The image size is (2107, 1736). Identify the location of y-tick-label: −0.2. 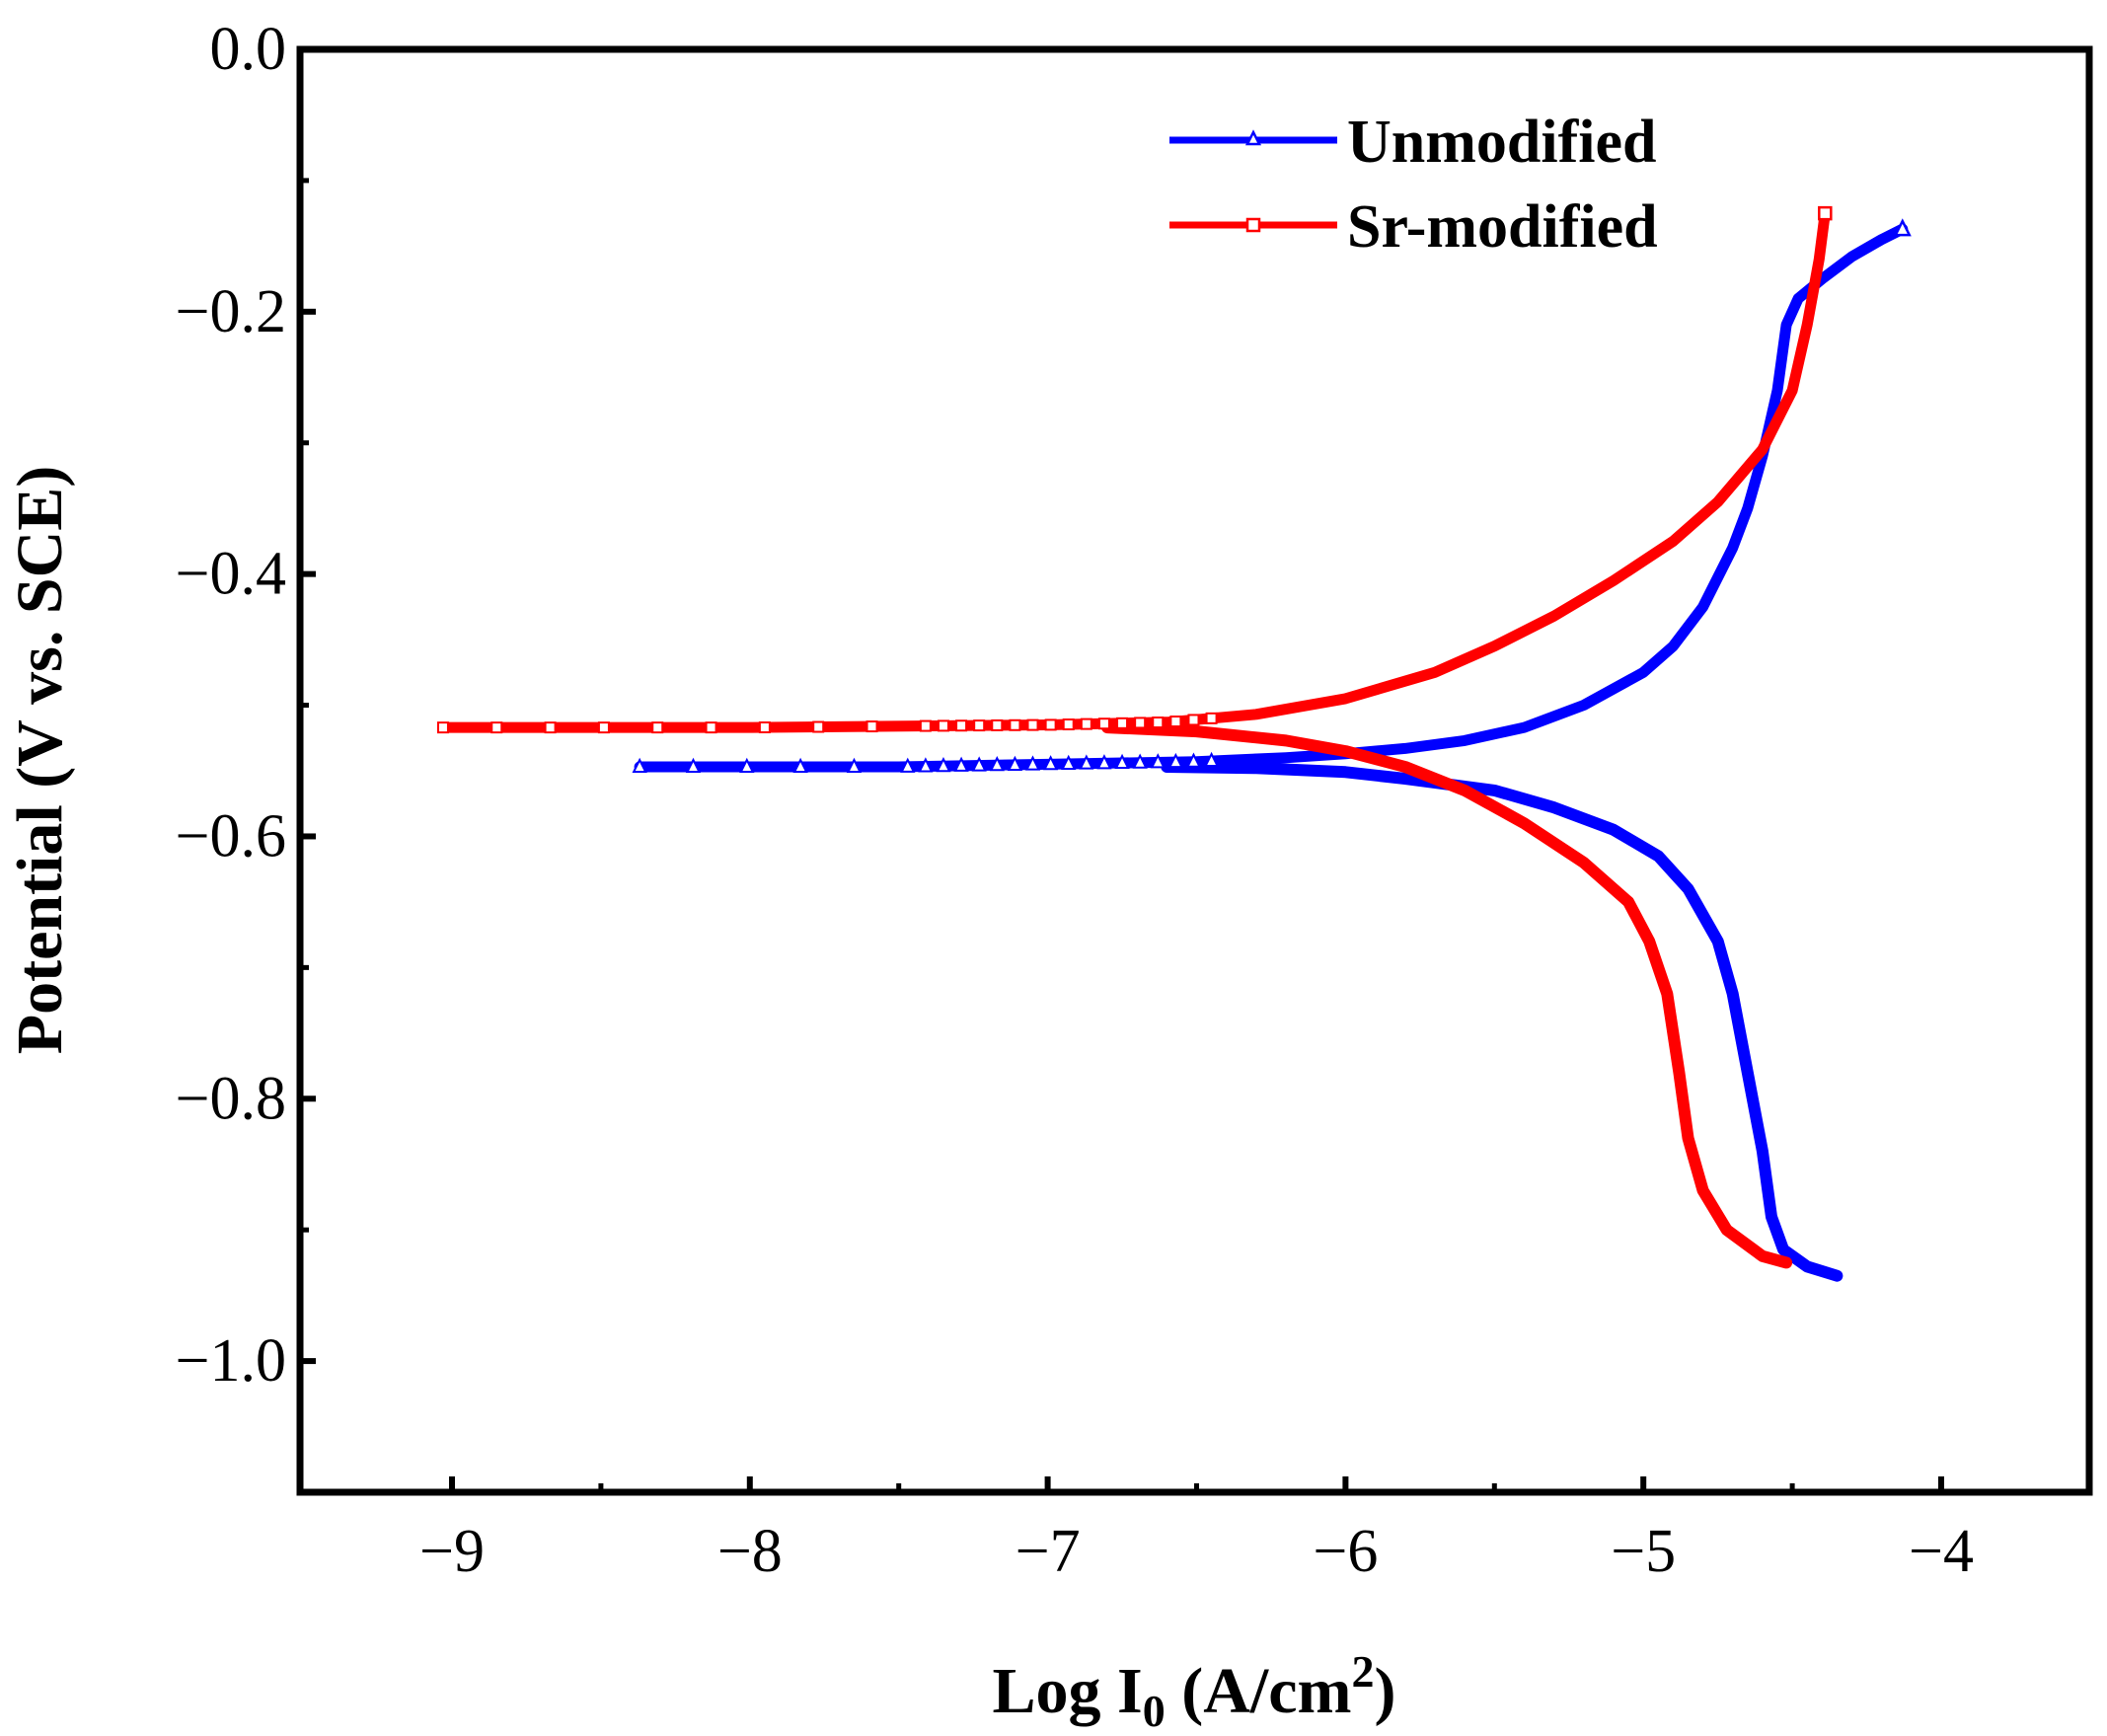
(231, 311).